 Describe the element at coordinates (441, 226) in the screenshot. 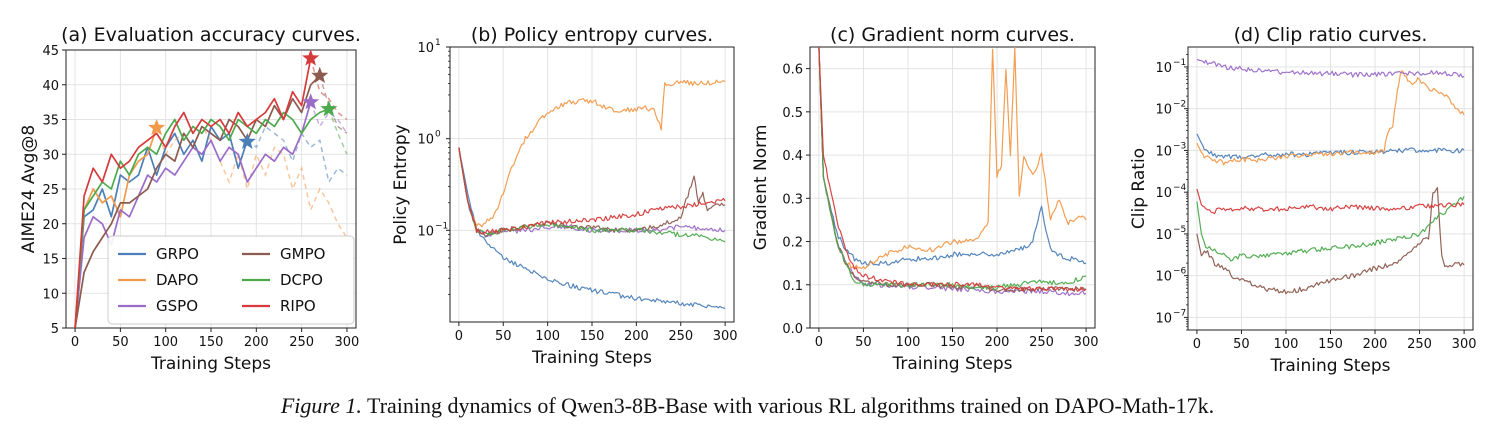

I see `y-tick-exponent: −1` at that location.